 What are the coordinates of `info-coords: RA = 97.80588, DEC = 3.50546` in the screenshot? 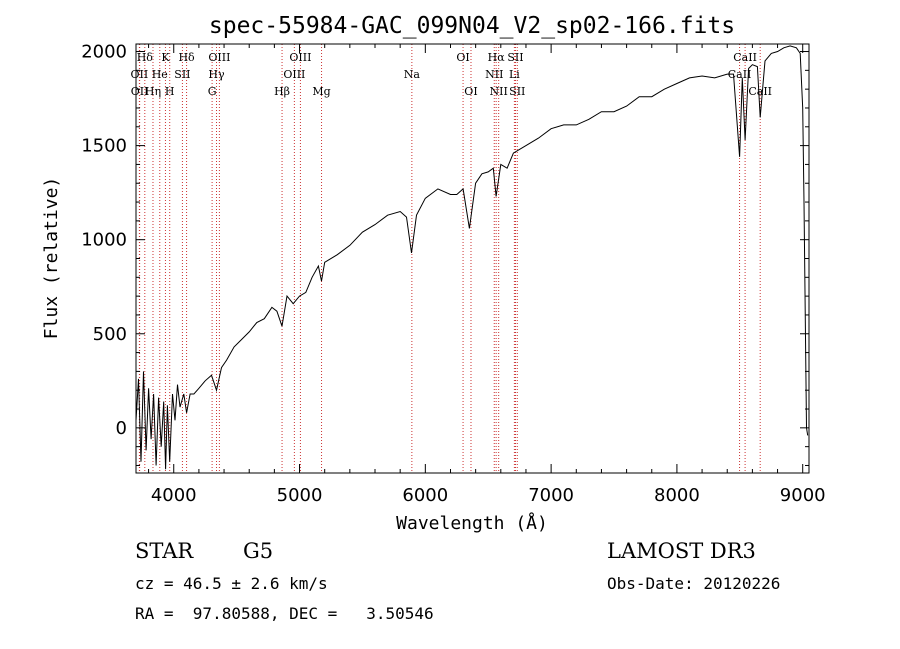 It's located at (284, 613).